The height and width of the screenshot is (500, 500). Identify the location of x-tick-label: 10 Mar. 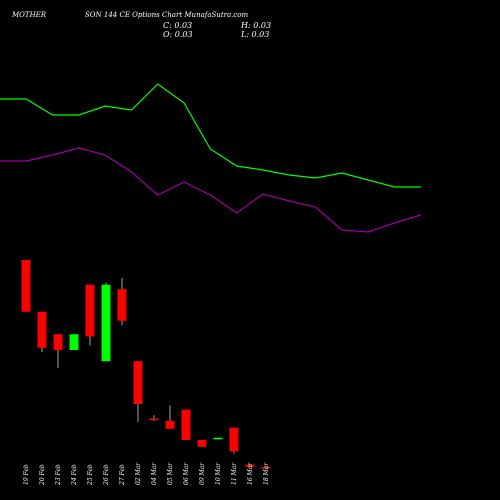
(218, 473).